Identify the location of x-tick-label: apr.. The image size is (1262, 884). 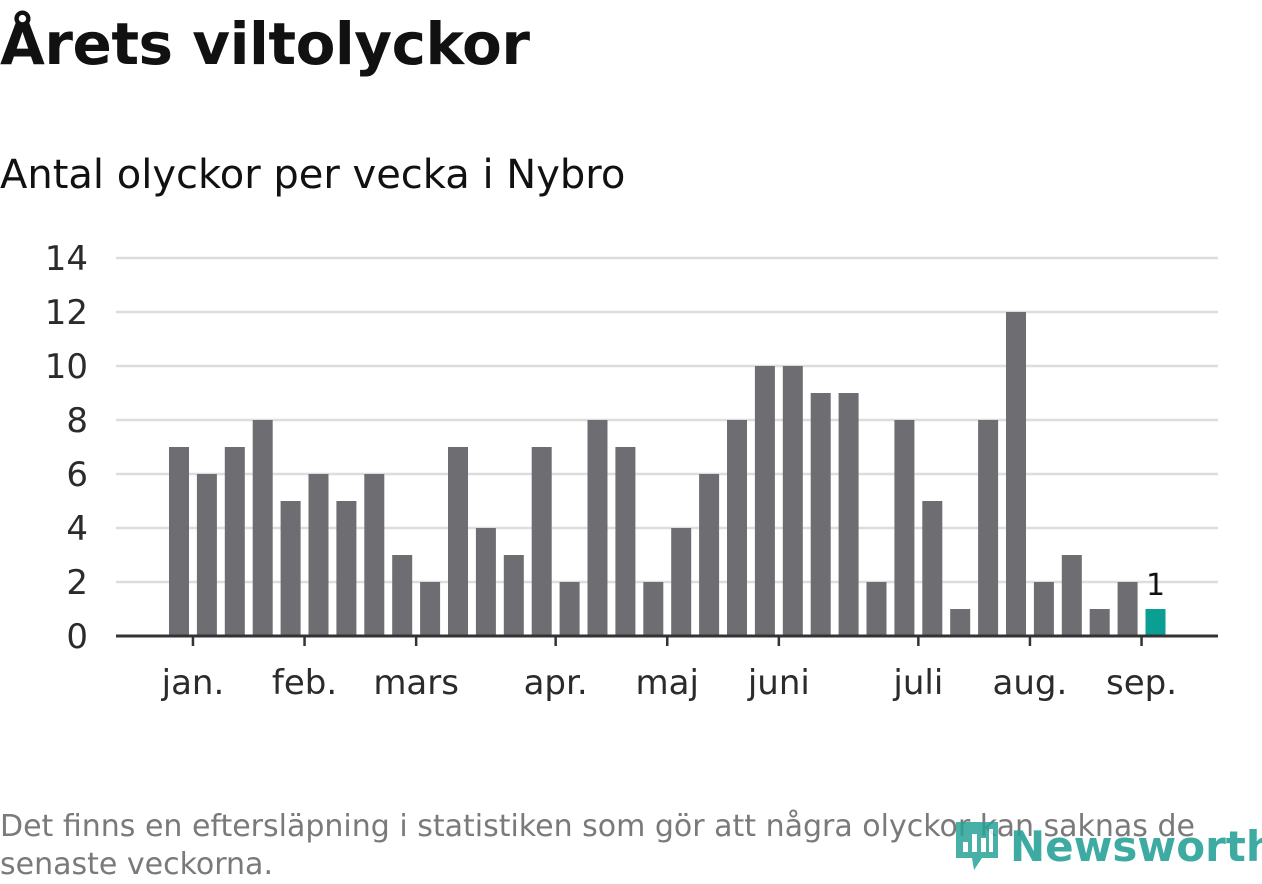
(556, 683).